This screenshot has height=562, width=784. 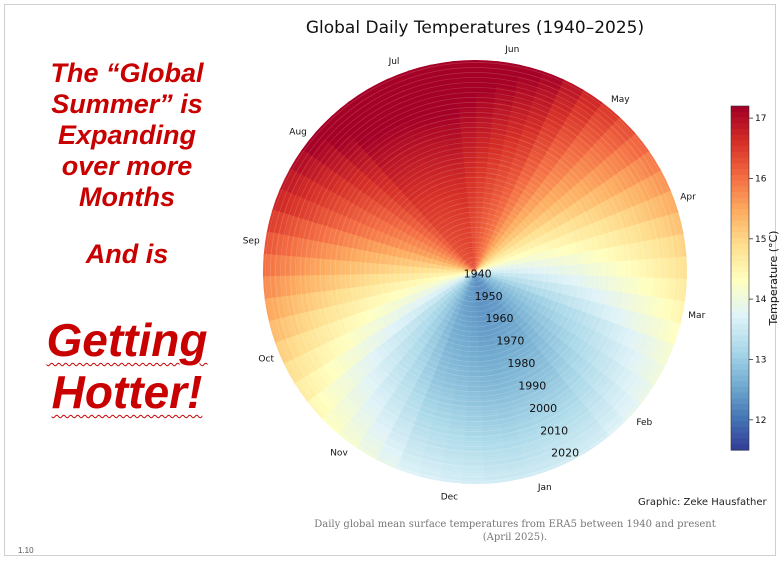 I want to click on ring-texture, so click(x=475, y=272).